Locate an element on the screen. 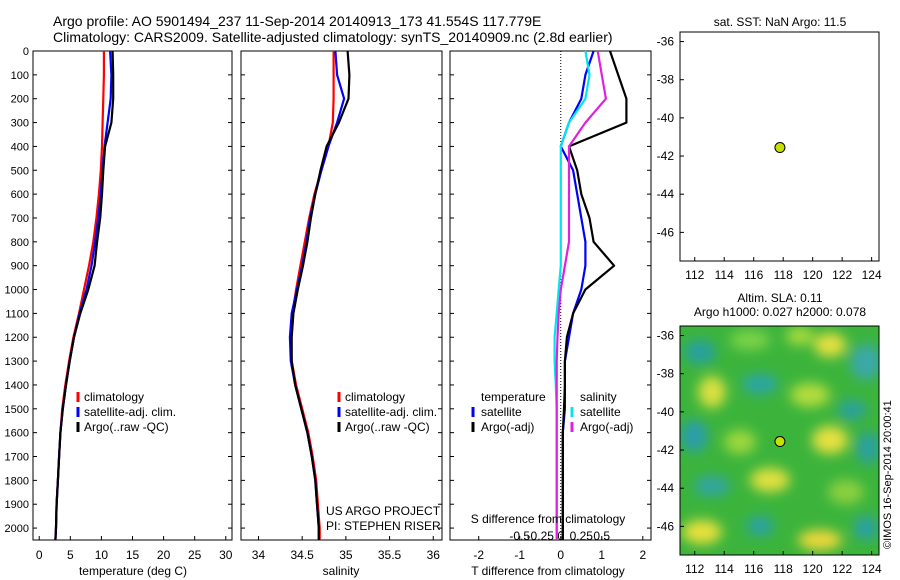 The width and height of the screenshot is (900, 580). depth-tick-label: 1400 is located at coordinates (17, 386).